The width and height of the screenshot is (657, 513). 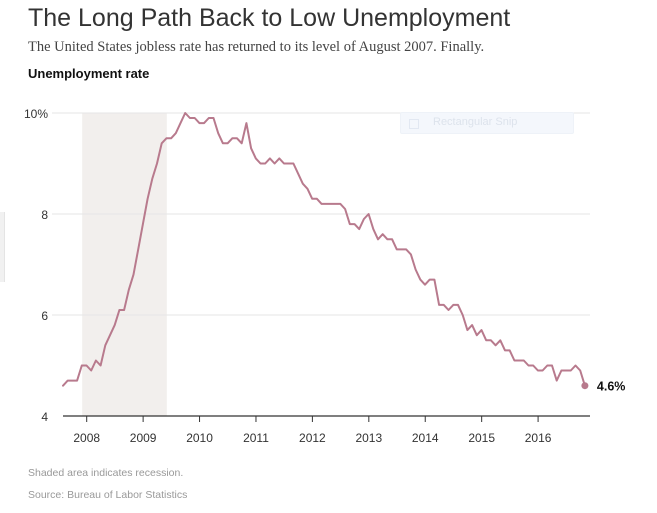 I want to click on x-tick-label: 2014, so click(x=425, y=438).